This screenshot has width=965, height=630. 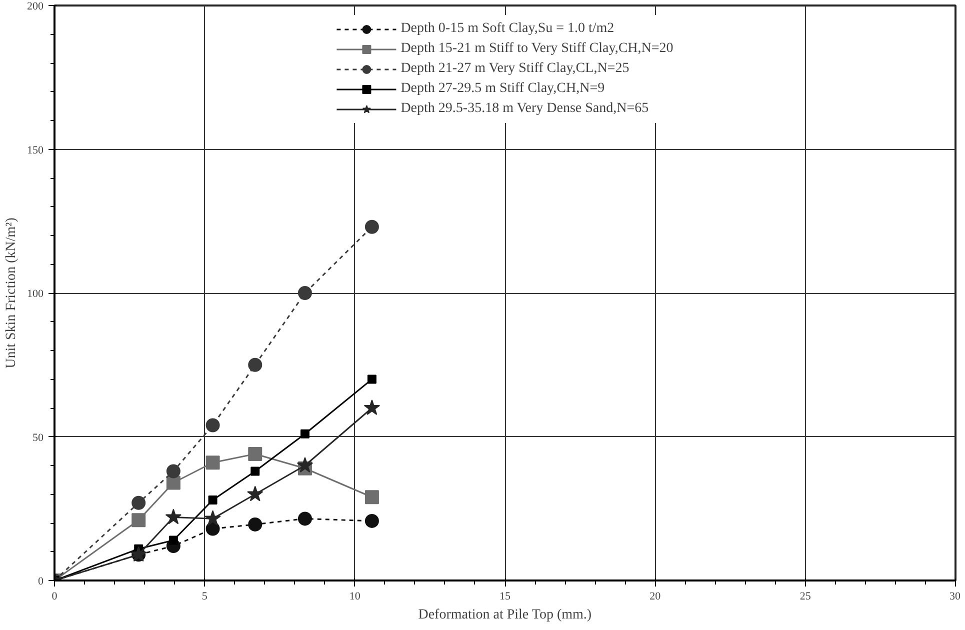 What do you see at coordinates (35, 294) in the screenshot?
I see `y-tick-label: 100` at bounding box center [35, 294].